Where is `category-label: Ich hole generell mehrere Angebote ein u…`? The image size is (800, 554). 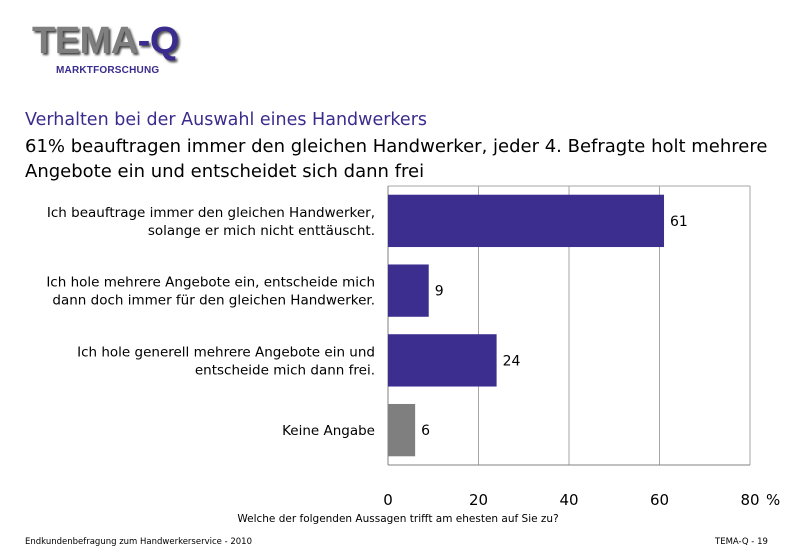 category-label: Ich hole generell mehrere Angebote ein u… is located at coordinates (226, 352).